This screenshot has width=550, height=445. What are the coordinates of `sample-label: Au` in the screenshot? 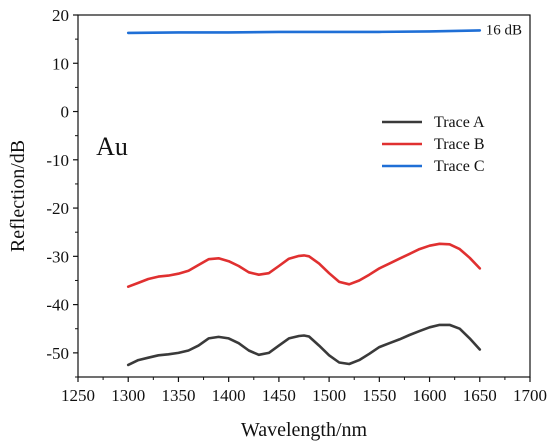 It's located at (112, 146).